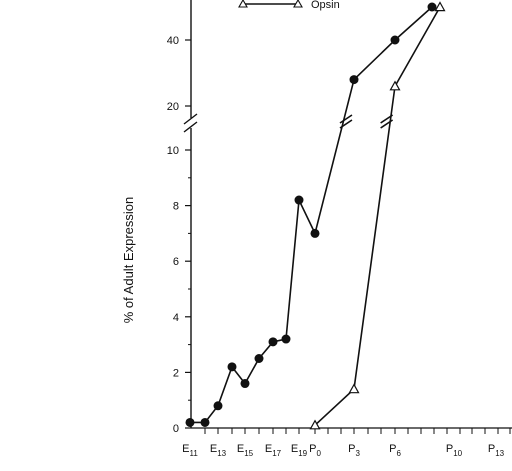  What do you see at coordinates (395, 450) in the screenshot?
I see `x-tick-label: P6` at bounding box center [395, 450].